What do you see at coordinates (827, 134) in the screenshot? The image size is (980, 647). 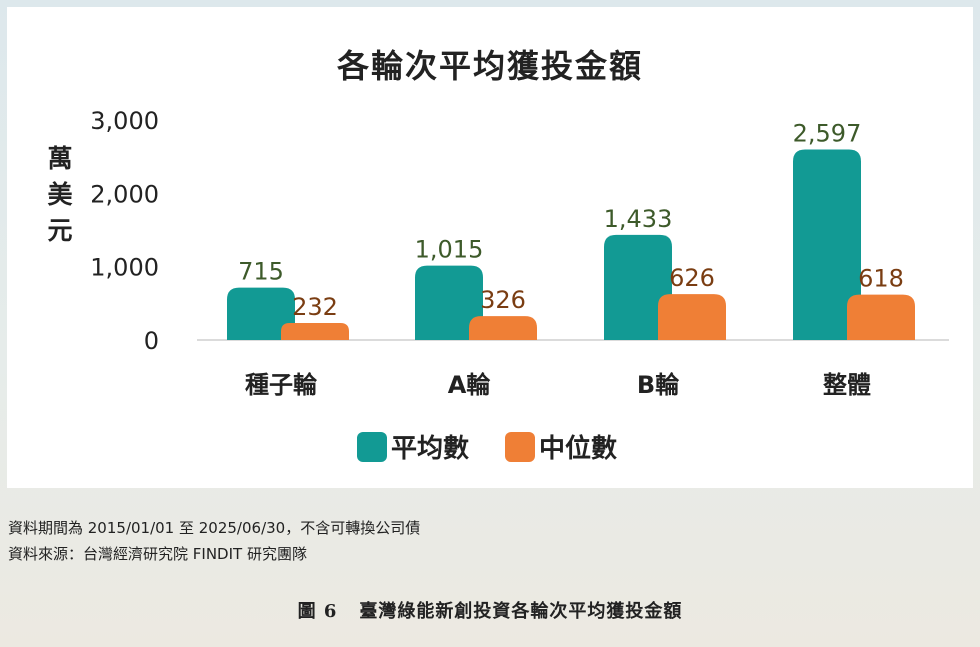 I see `data-label: 2,597` at bounding box center [827, 134].